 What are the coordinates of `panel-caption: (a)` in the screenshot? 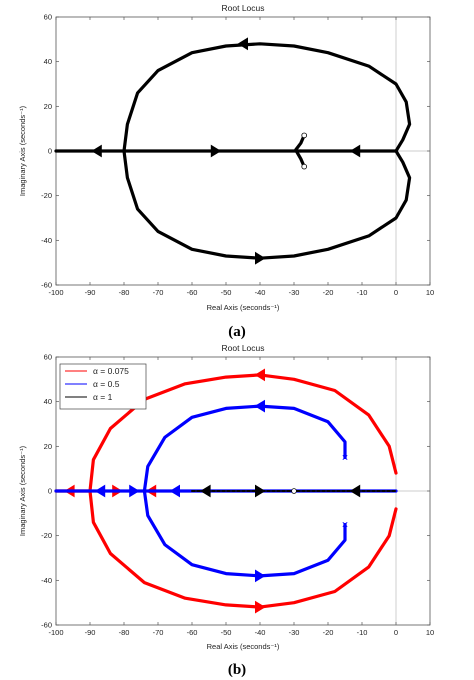 It's located at (237, 332).